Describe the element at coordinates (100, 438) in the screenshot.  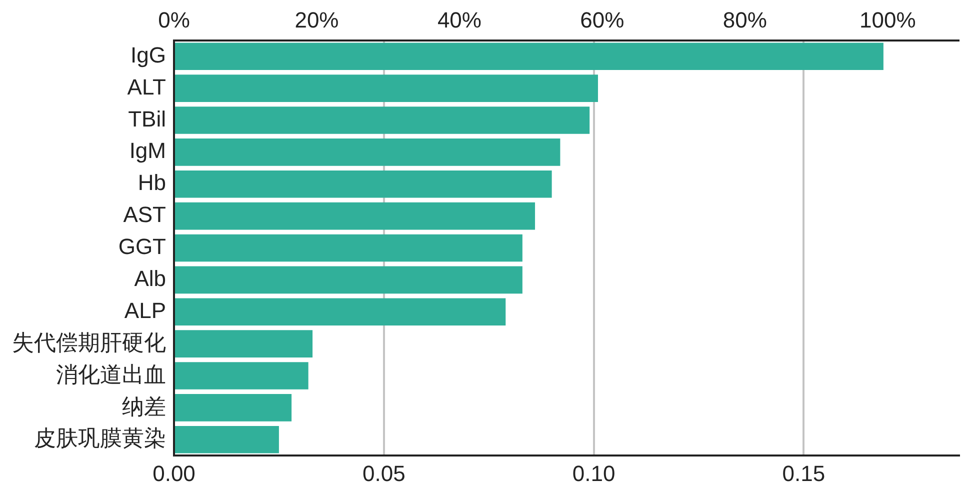
I see `y-tick-label: 皮肤巩膜黄染` at that location.